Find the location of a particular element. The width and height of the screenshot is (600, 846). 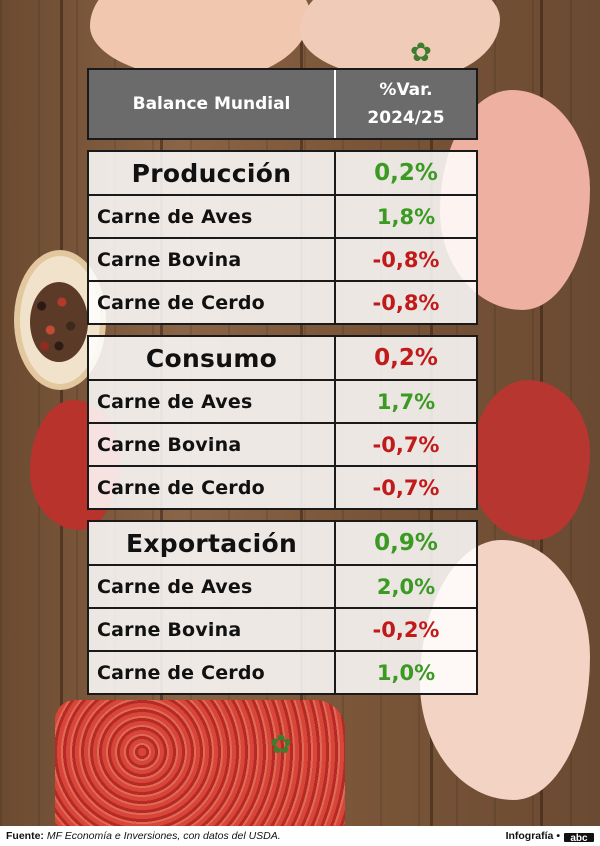

header-variation-label: %Var. is located at coordinates (406, 90).